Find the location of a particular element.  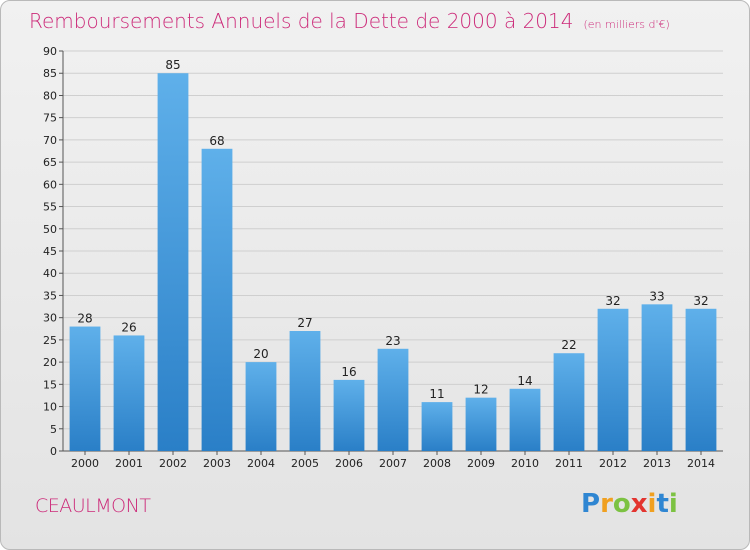

bar-value-label: 23 is located at coordinates (392, 341).